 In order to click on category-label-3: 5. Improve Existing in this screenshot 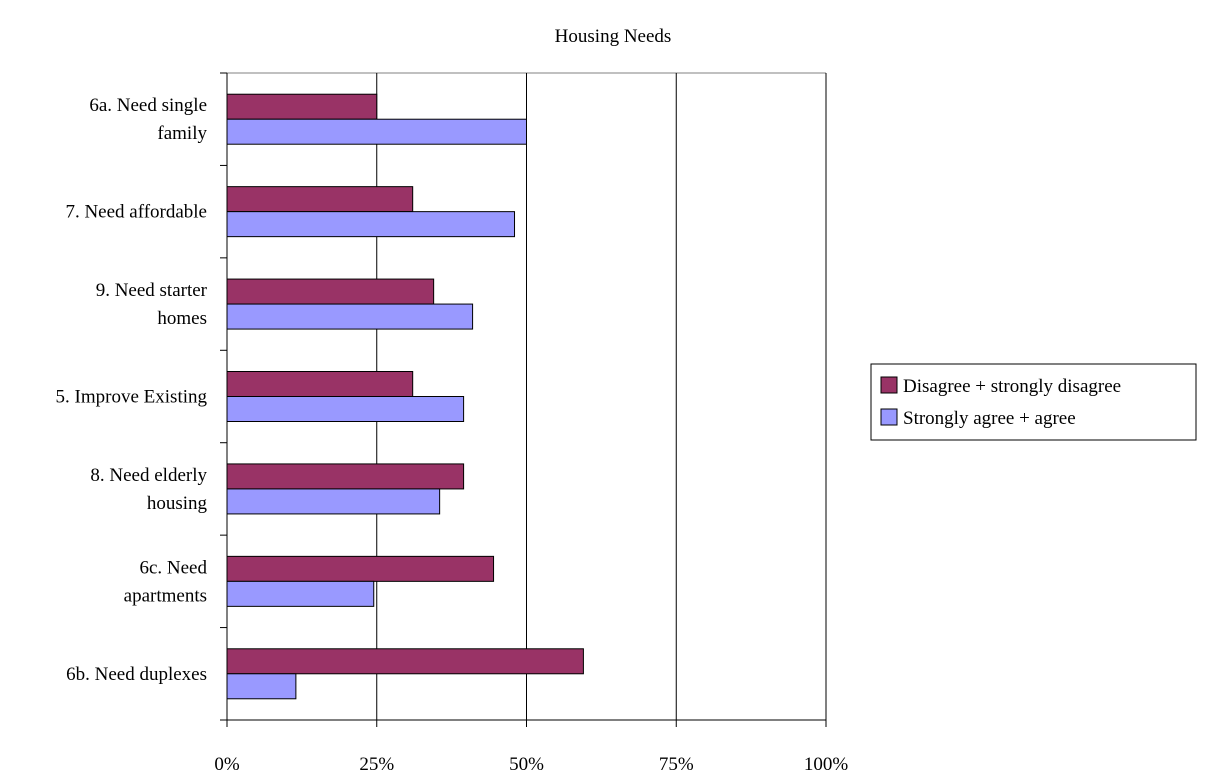, I will do `click(132, 397)`.